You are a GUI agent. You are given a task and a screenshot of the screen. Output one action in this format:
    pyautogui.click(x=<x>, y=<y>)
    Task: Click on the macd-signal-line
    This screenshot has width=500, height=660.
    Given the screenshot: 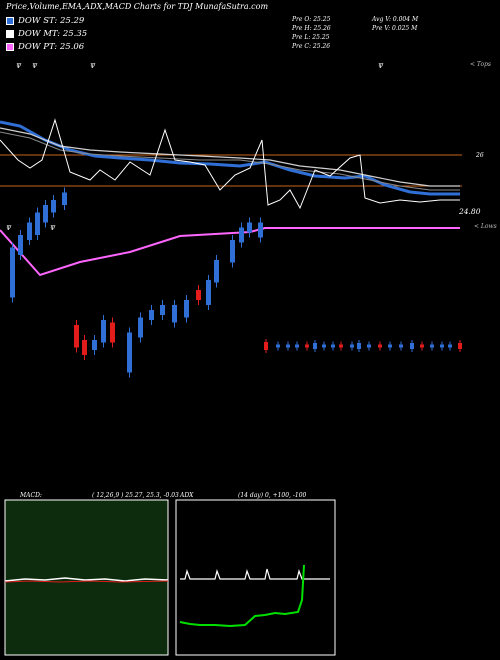 What is the action you would take?
    pyautogui.click(x=86, y=581)
    